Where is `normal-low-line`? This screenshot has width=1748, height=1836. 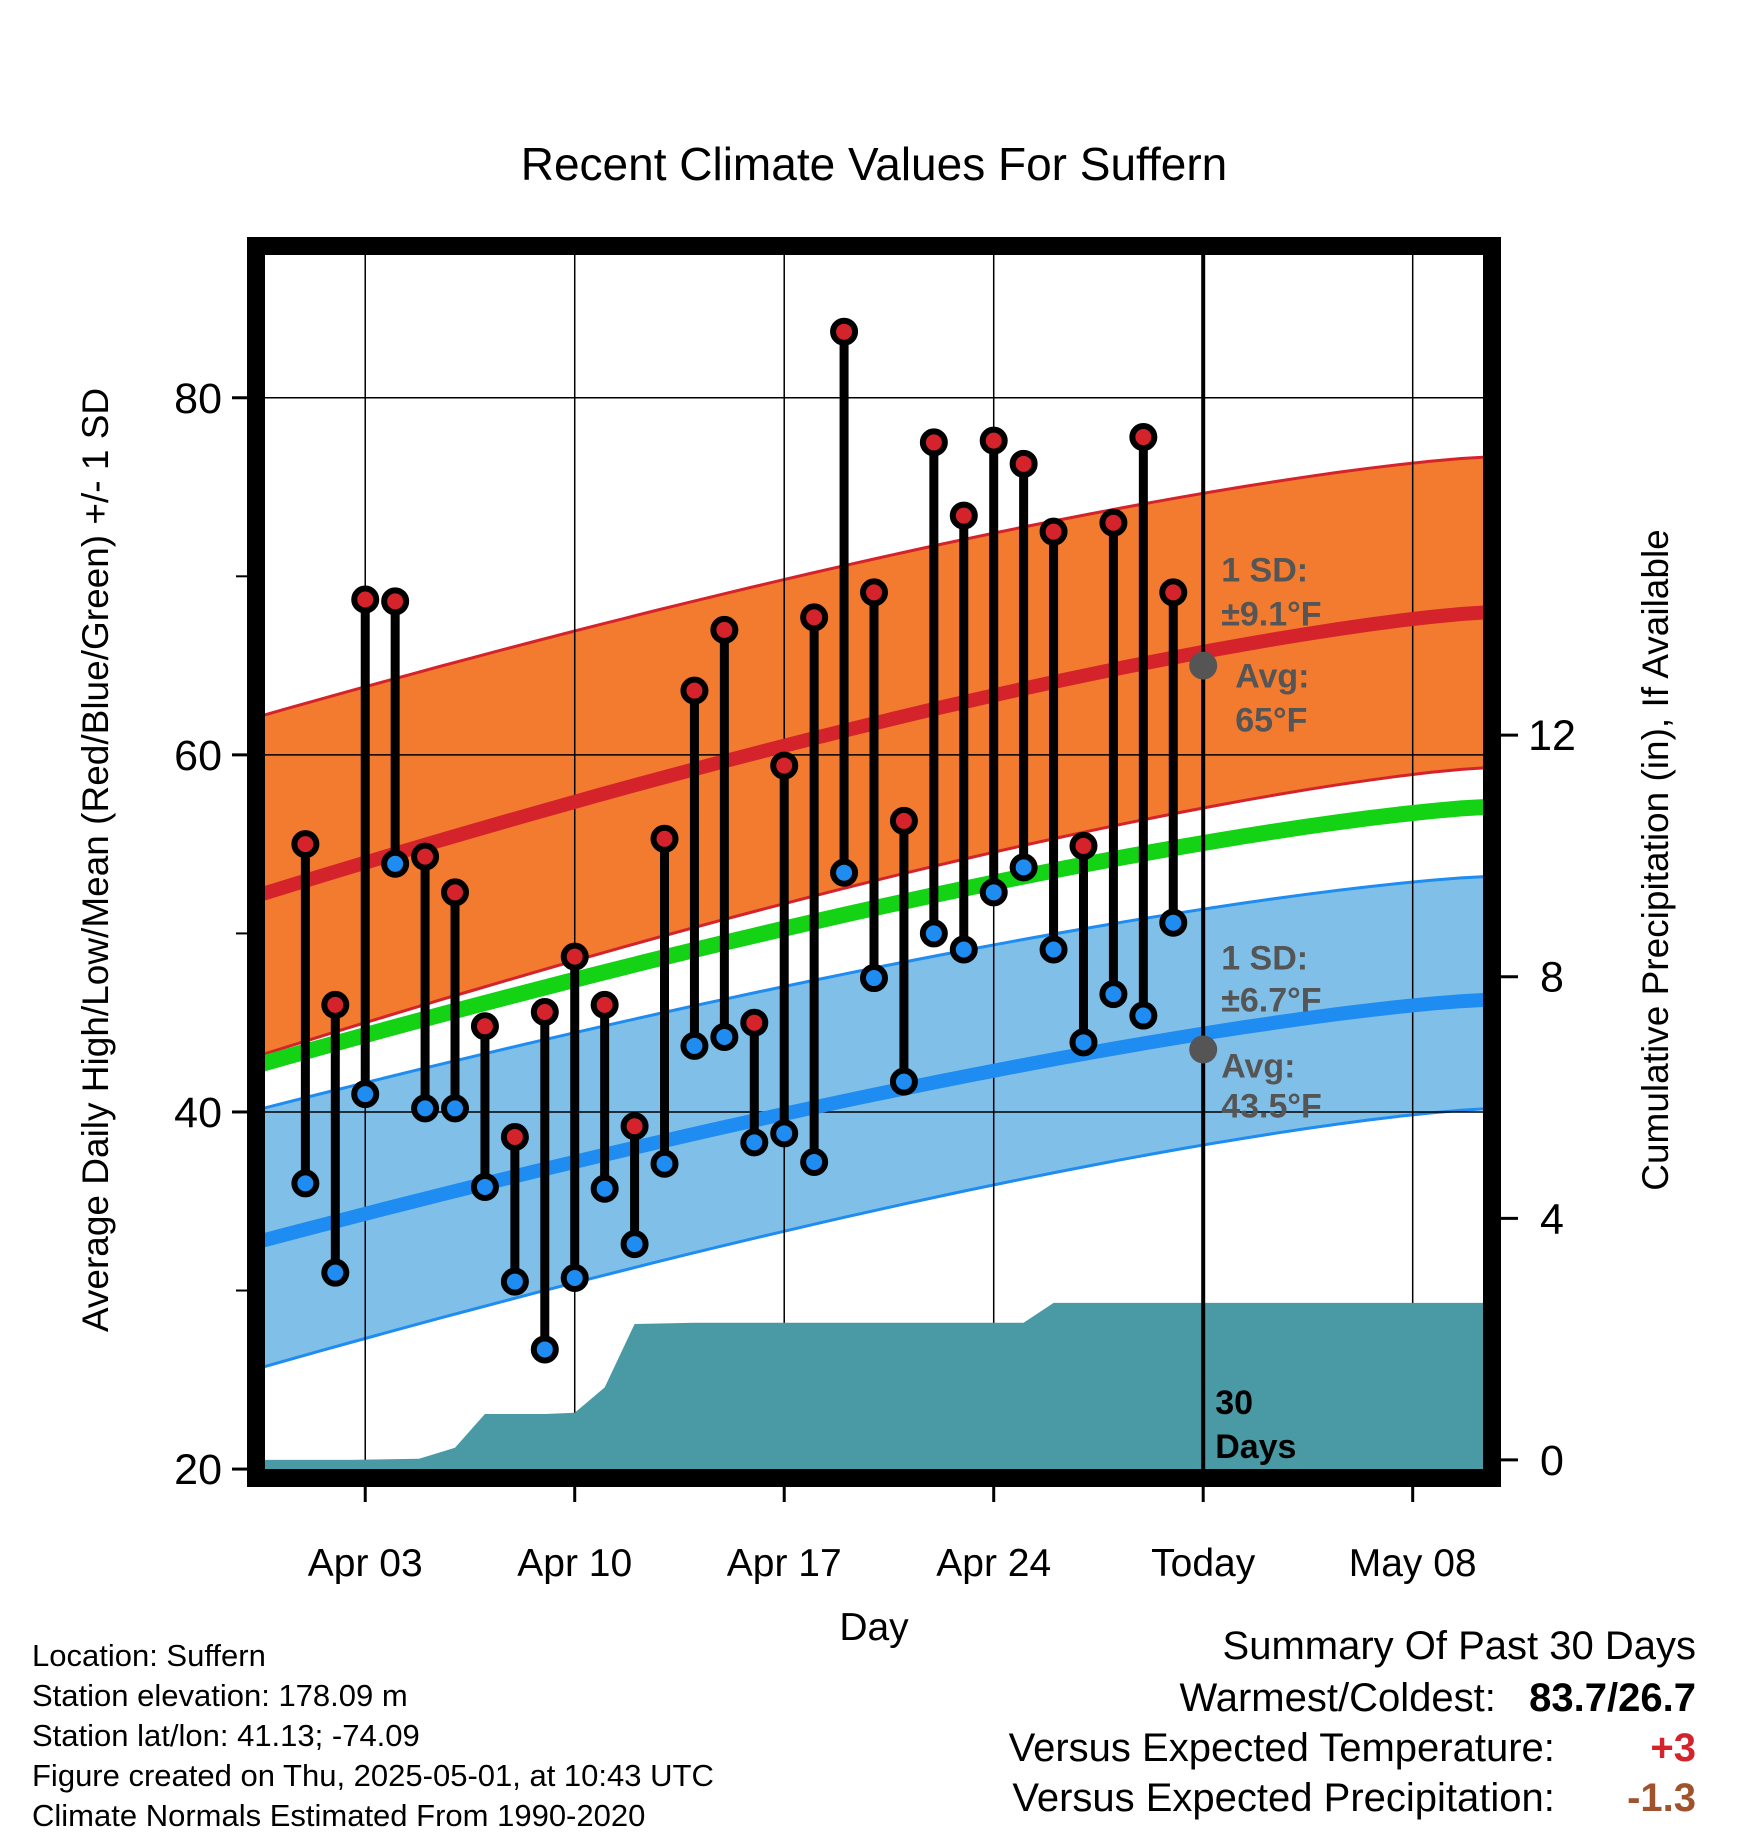 normal-low-line is located at coordinates (874, 1121).